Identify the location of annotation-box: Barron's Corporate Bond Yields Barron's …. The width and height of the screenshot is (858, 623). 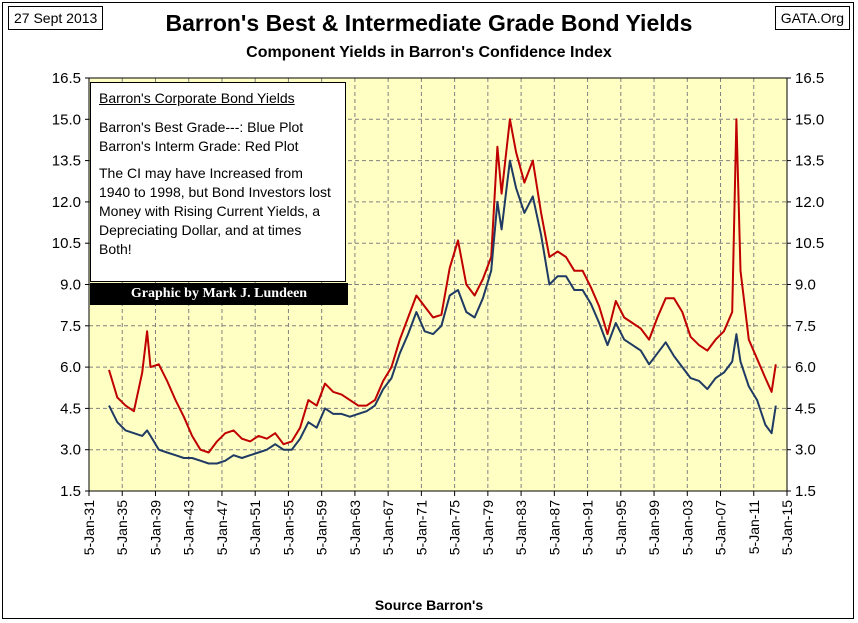
(218, 182).